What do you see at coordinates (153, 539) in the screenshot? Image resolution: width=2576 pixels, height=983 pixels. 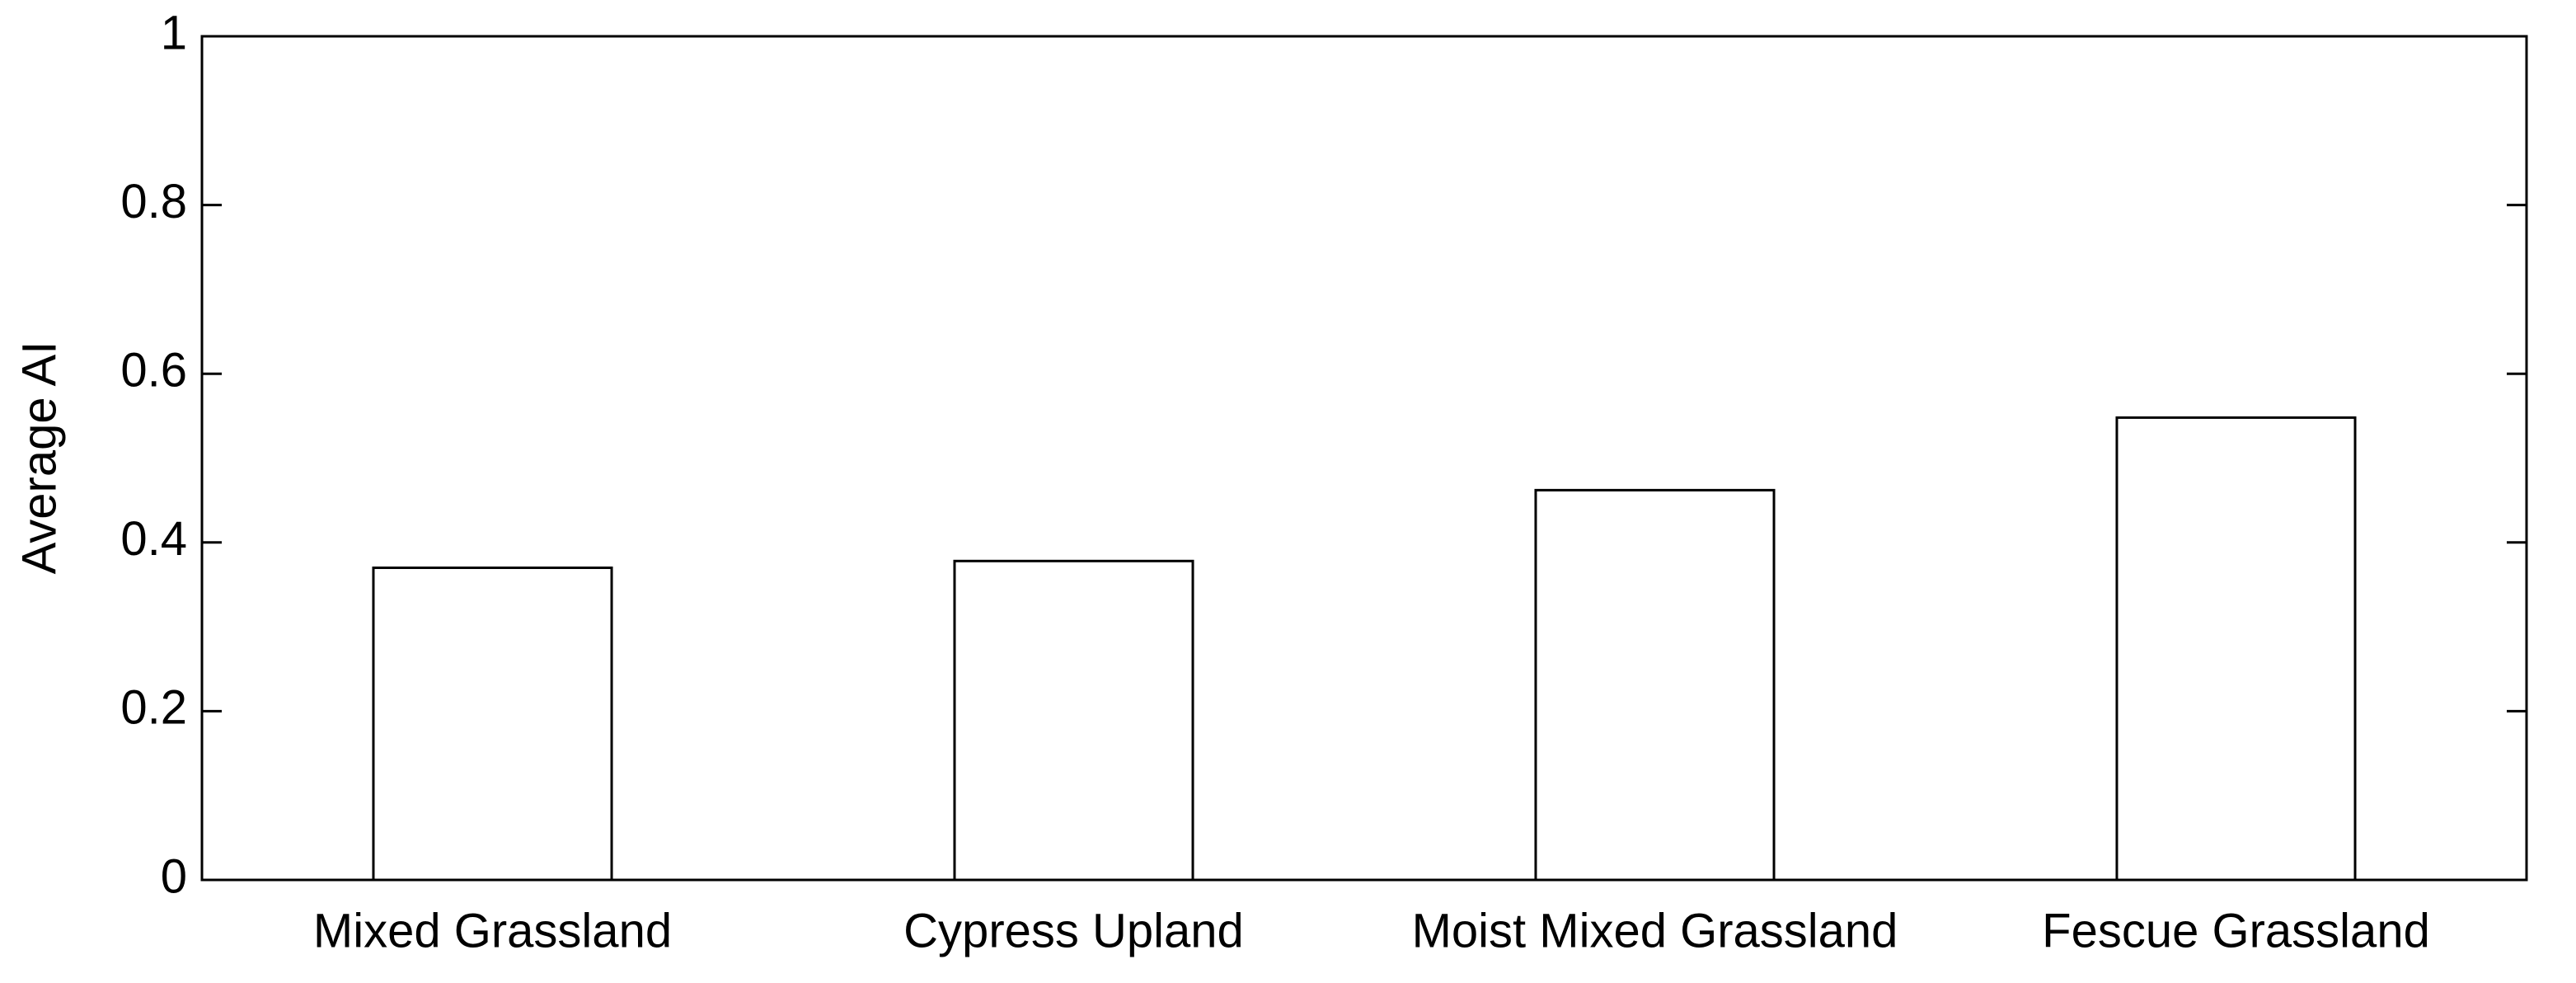 I see `y-tick-label: 0.4` at bounding box center [153, 539].